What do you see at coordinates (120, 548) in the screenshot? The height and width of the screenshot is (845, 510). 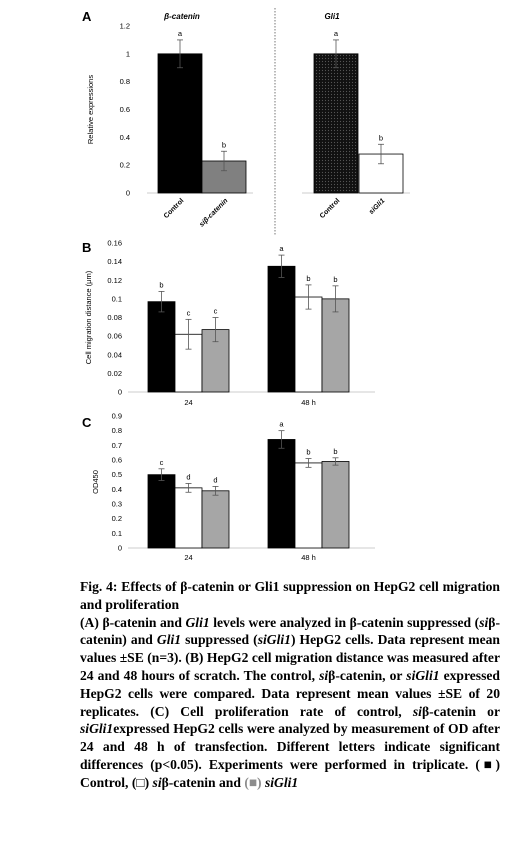 I see `panel-c-y-tick-label: 0` at bounding box center [120, 548].